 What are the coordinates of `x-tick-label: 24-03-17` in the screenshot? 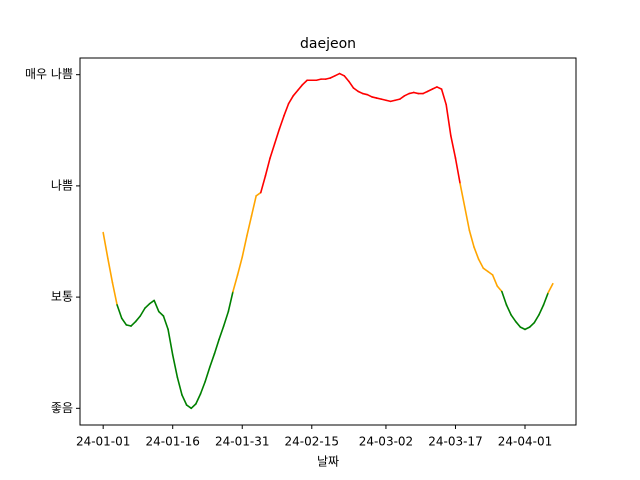 It's located at (455, 442).